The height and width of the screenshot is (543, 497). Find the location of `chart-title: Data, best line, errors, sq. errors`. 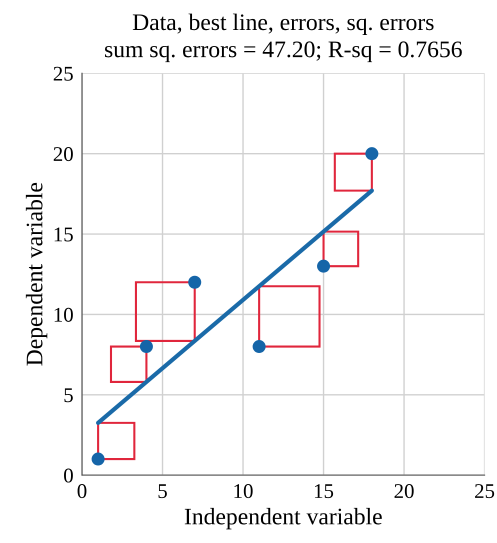

chart-title: Data, best line, errors, sq. errors is located at coordinates (283, 24).